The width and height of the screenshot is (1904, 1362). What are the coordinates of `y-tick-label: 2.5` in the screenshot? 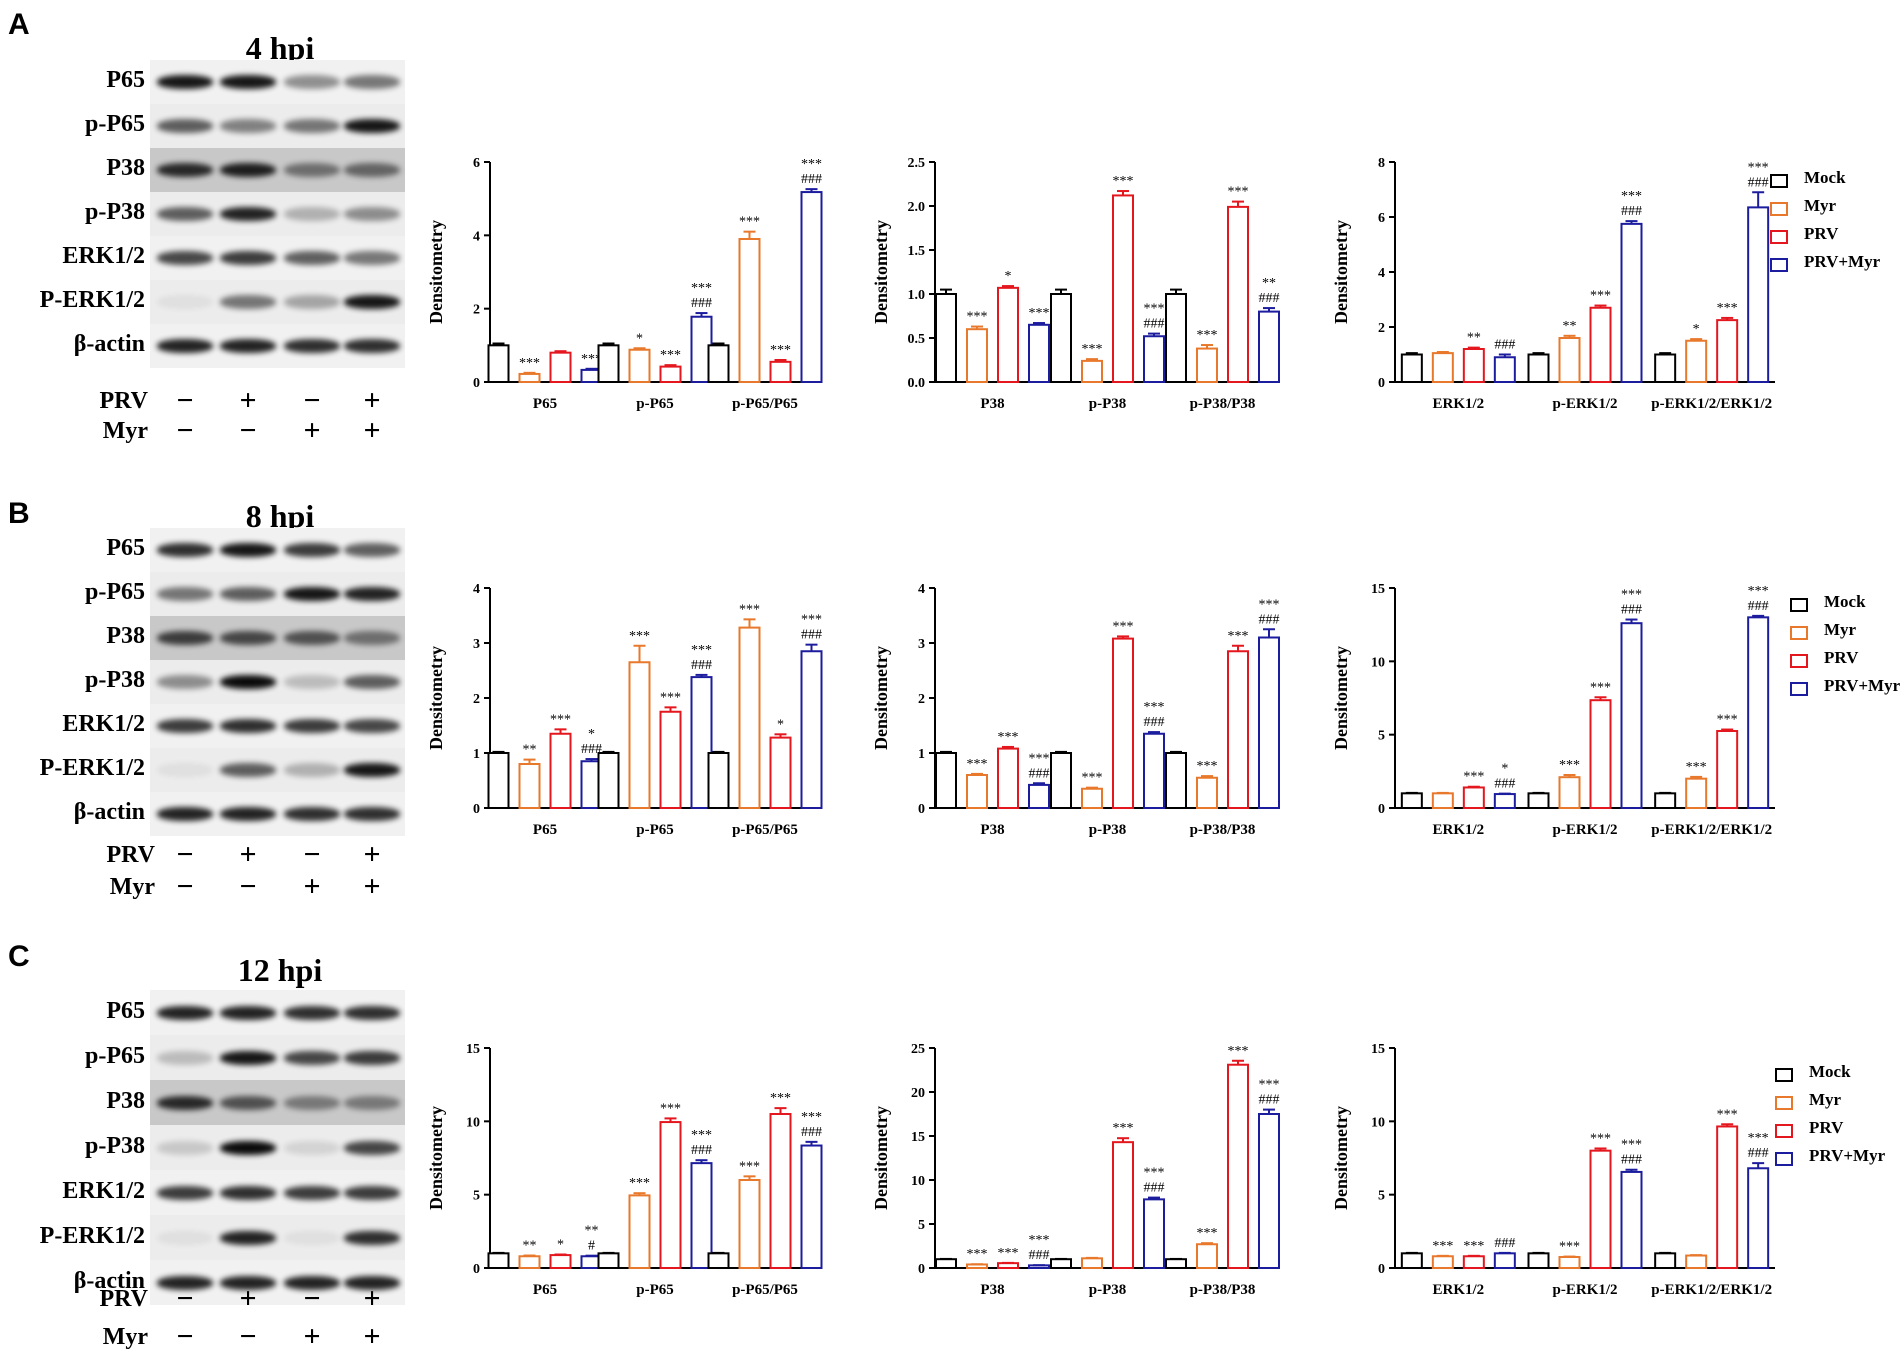 It's located at (917, 163).